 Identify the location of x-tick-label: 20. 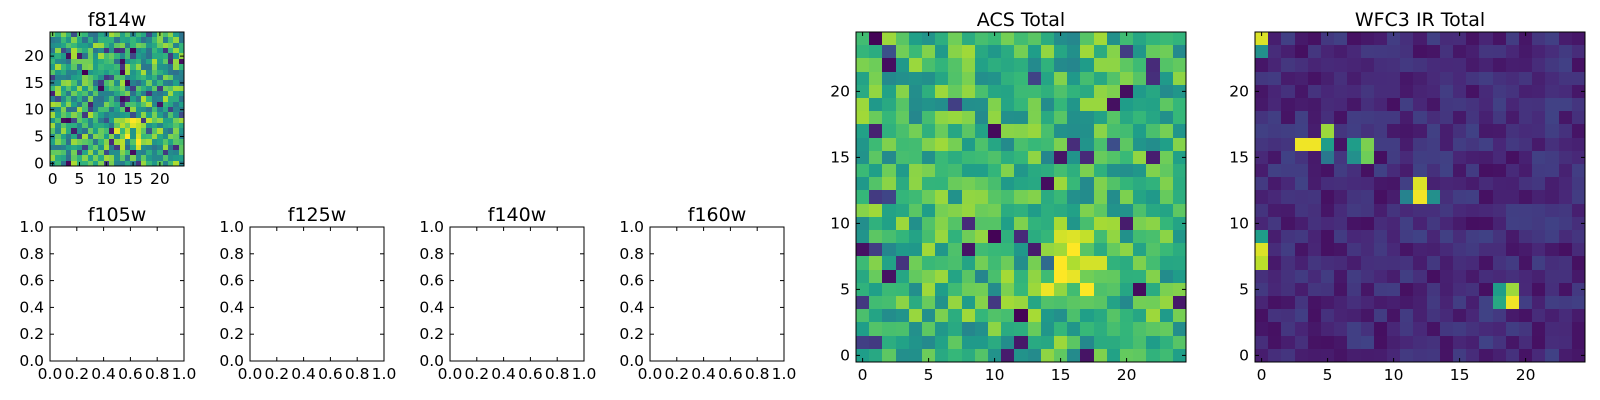
(1127, 375).